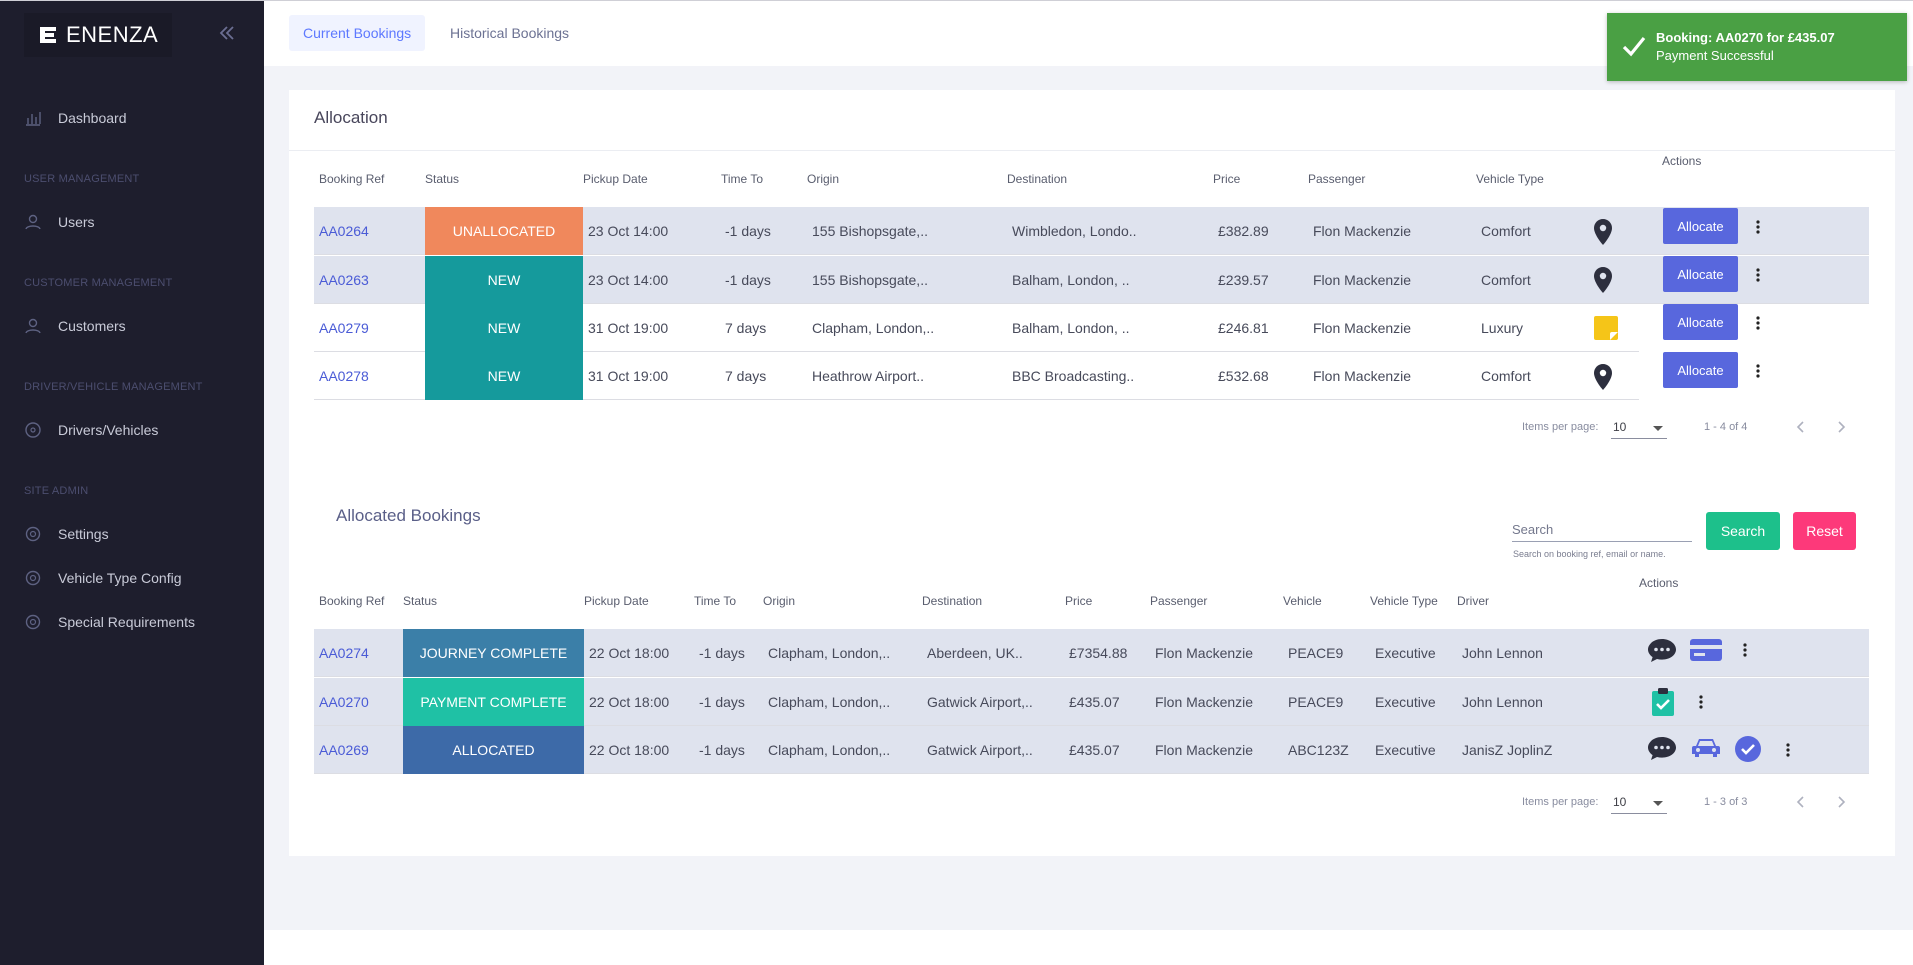 The height and width of the screenshot is (965, 1913). Describe the element at coordinates (1743, 531) in the screenshot. I see `search-button: Search` at that location.